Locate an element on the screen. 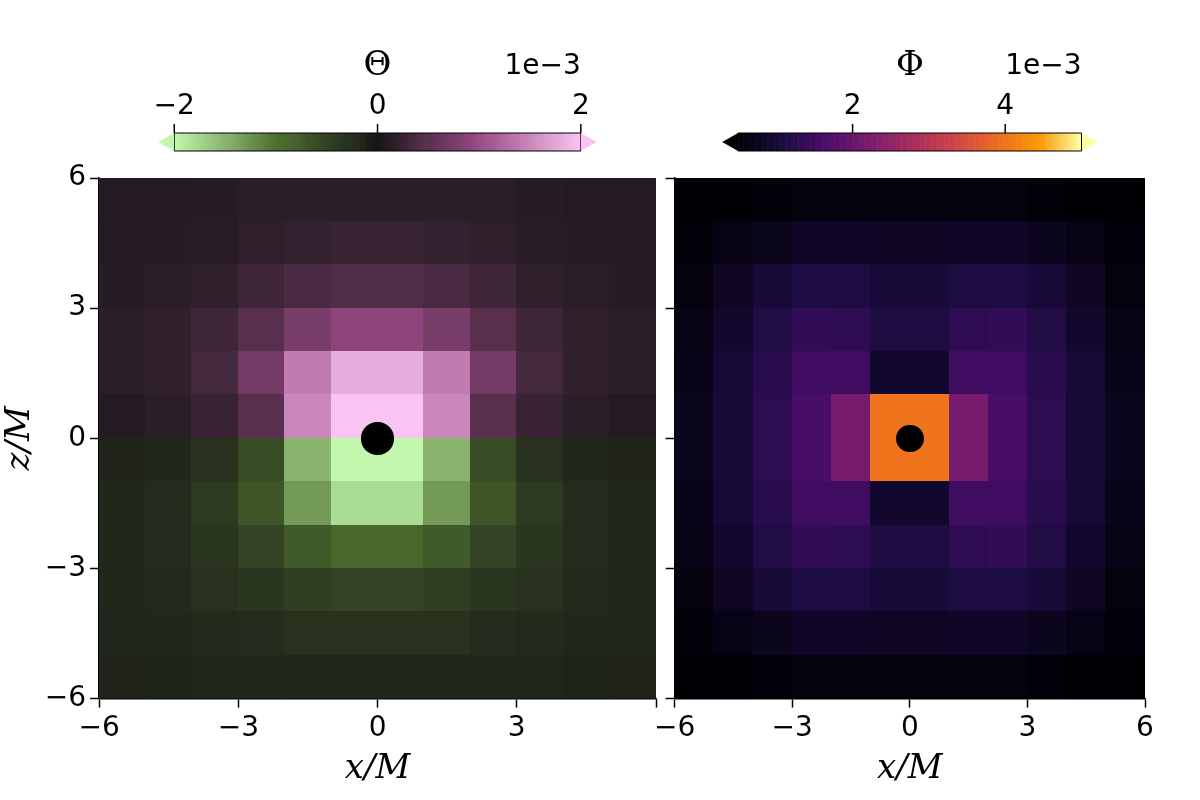 The width and height of the screenshot is (1200, 800). y-tick-label: 6 is located at coordinates (77, 176).